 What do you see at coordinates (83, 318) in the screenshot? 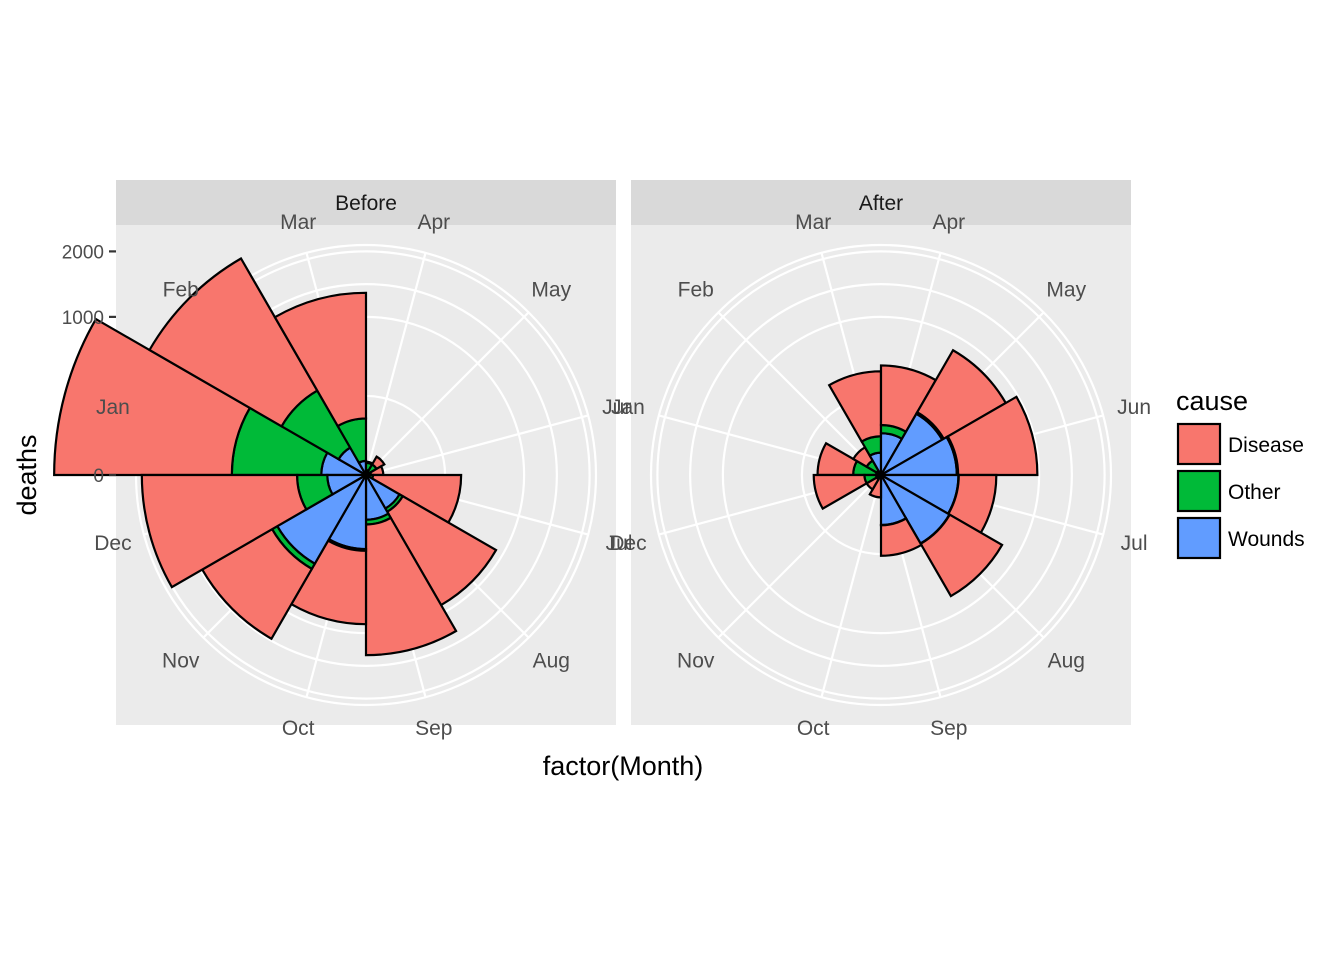
I see `y-tick-label: 1000` at bounding box center [83, 318].